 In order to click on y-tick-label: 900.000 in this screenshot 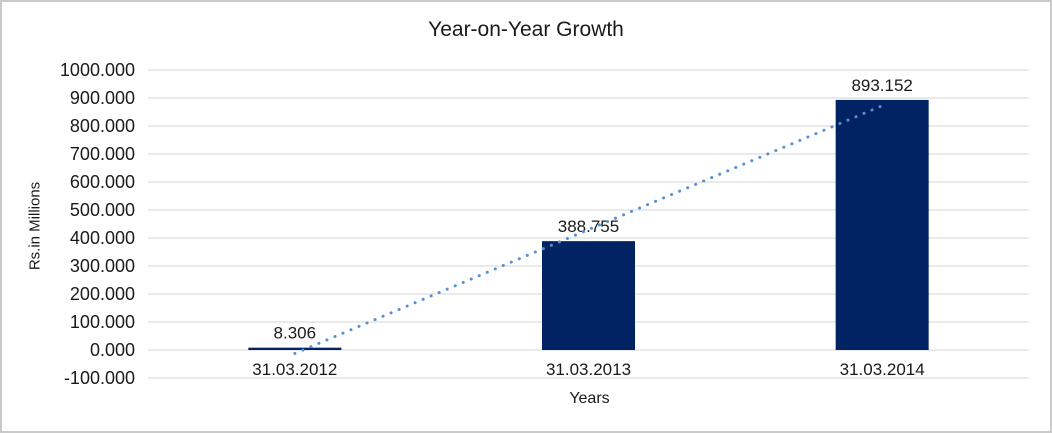, I will do `click(102, 98)`.